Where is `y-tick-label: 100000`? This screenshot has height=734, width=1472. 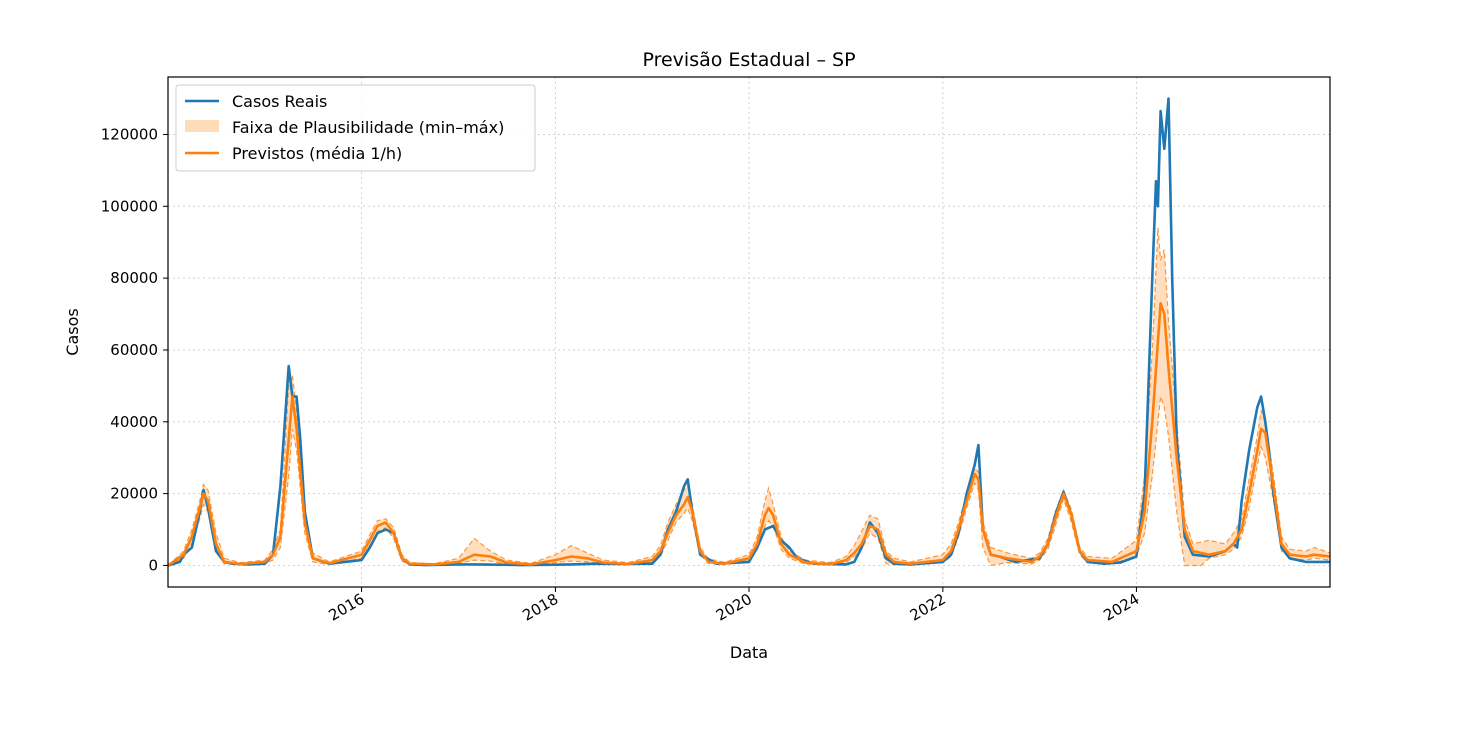
y-tick-label: 100000 is located at coordinates (129, 206).